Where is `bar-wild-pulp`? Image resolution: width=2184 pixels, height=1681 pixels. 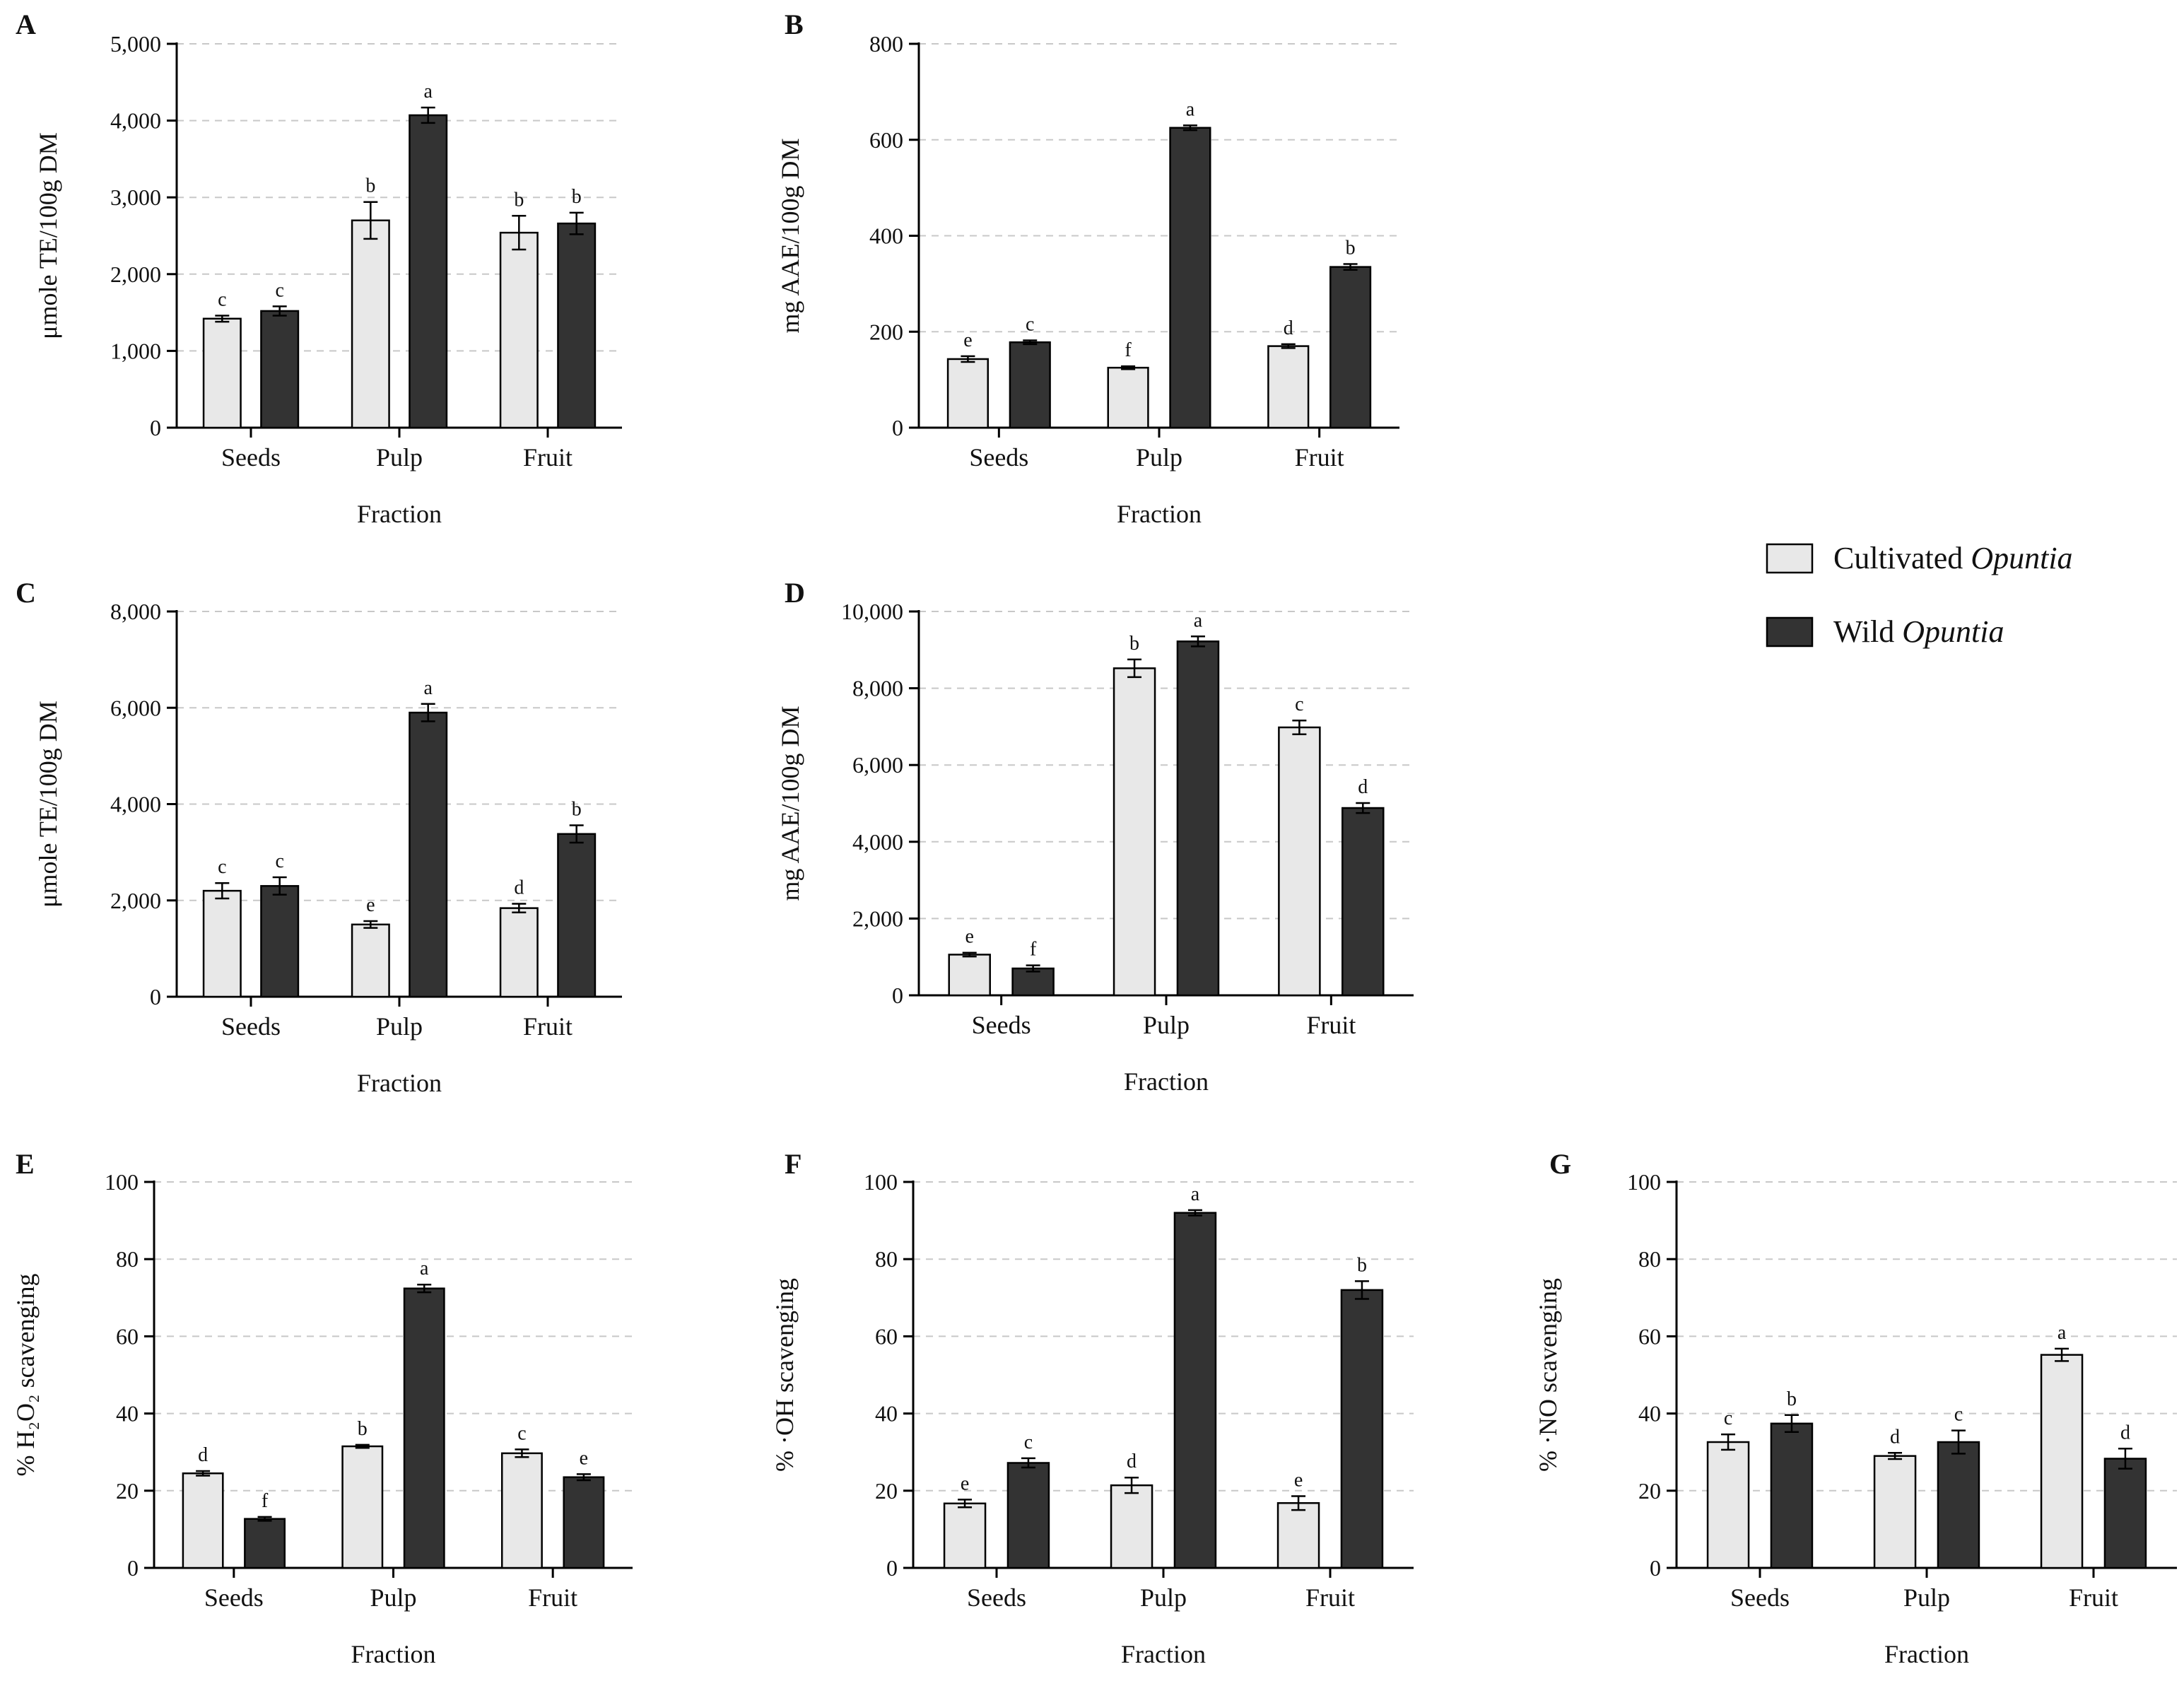 bar-wild-pulp is located at coordinates (429, 271).